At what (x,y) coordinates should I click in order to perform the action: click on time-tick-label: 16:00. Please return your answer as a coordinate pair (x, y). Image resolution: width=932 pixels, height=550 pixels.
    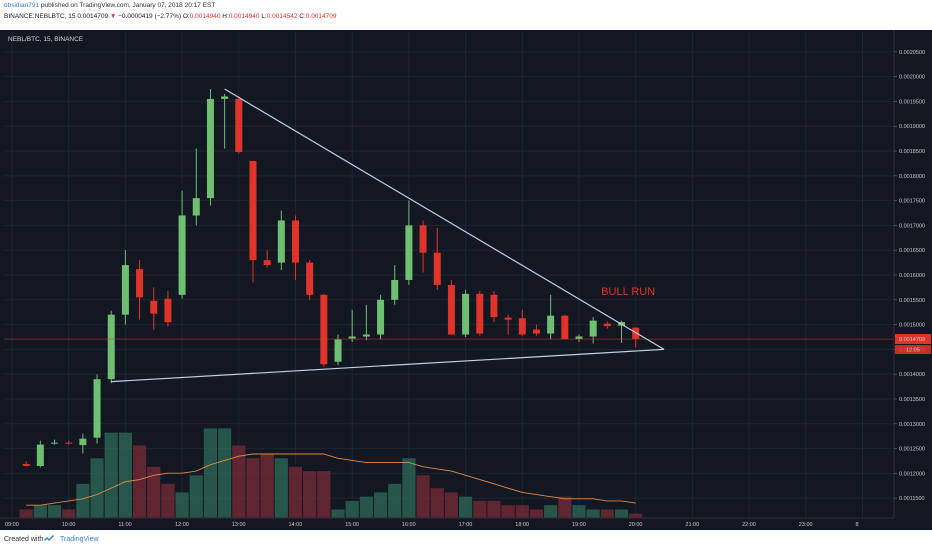
    Looking at the image, I should click on (409, 525).